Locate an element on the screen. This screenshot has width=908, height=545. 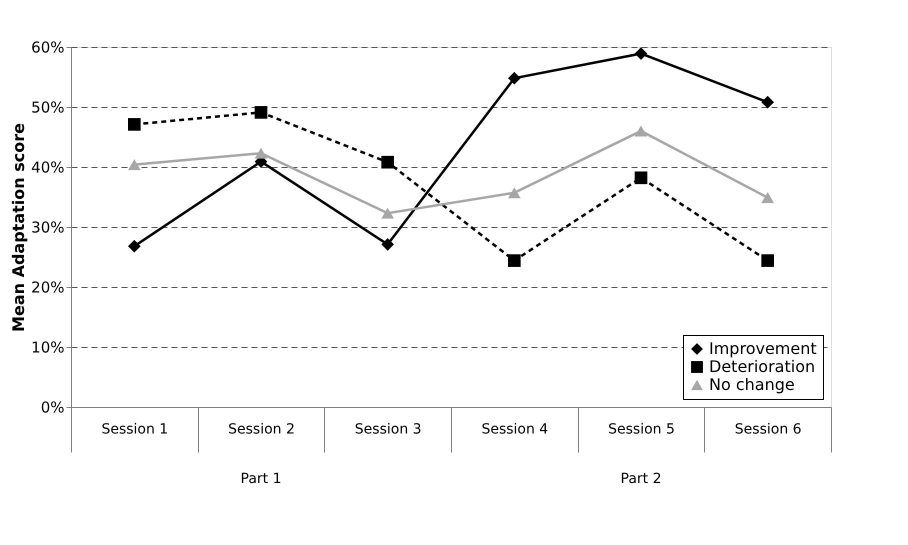
y-tick-label: 0% is located at coordinates (52, 407).